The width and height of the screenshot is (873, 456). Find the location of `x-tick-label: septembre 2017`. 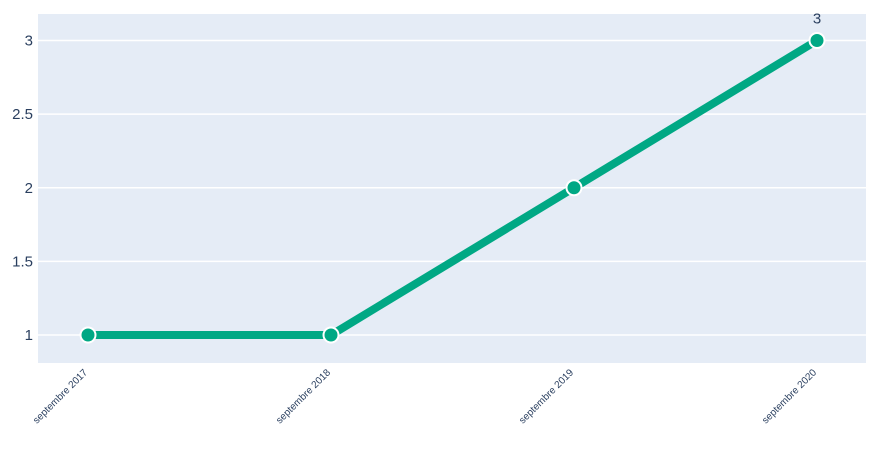

x-tick-label: septembre 2017 is located at coordinates (60, 396).